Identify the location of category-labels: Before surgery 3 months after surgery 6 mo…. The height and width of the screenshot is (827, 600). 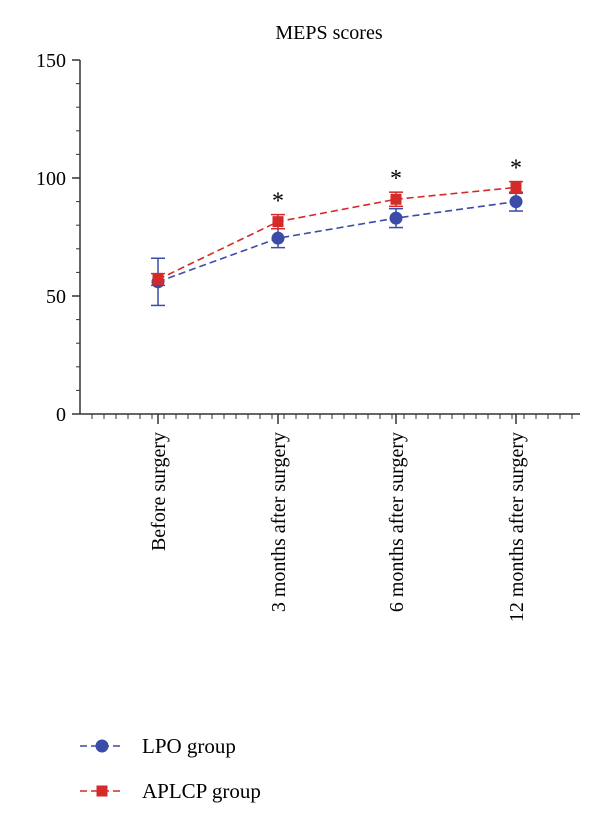
(338, 527).